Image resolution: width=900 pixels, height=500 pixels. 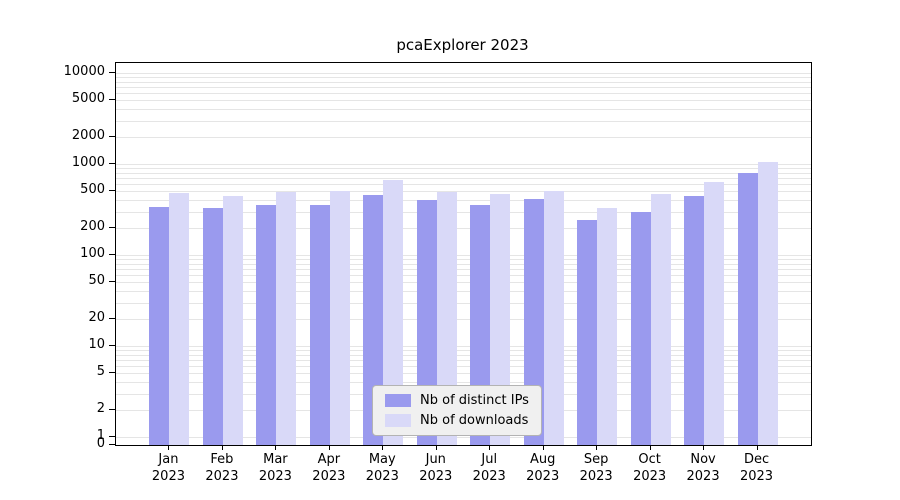 I want to click on bar-downloads-jan, so click(x=179, y=319).